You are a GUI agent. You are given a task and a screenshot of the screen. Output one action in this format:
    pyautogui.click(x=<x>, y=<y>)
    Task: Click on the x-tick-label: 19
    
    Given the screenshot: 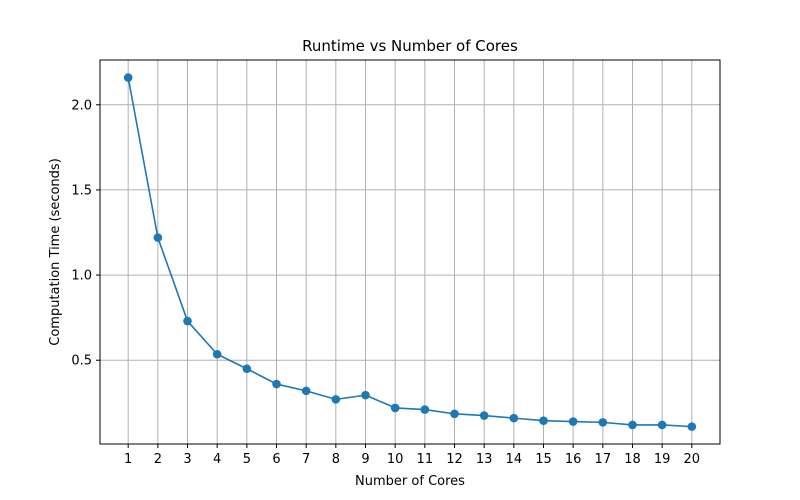 What is the action you would take?
    pyautogui.click(x=662, y=459)
    